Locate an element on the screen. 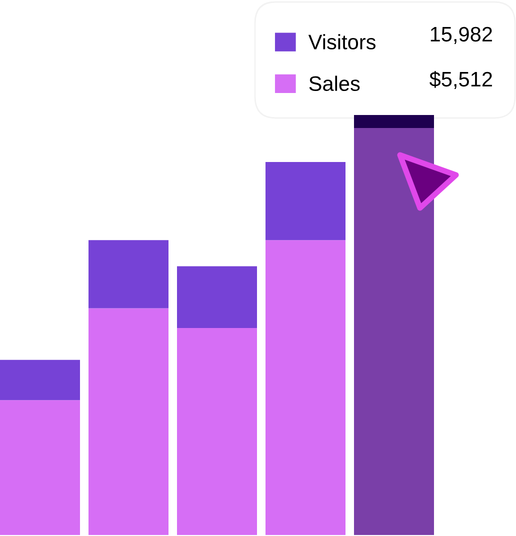 This screenshot has height=536, width=516. legend-label: Visitors is located at coordinates (342, 42).